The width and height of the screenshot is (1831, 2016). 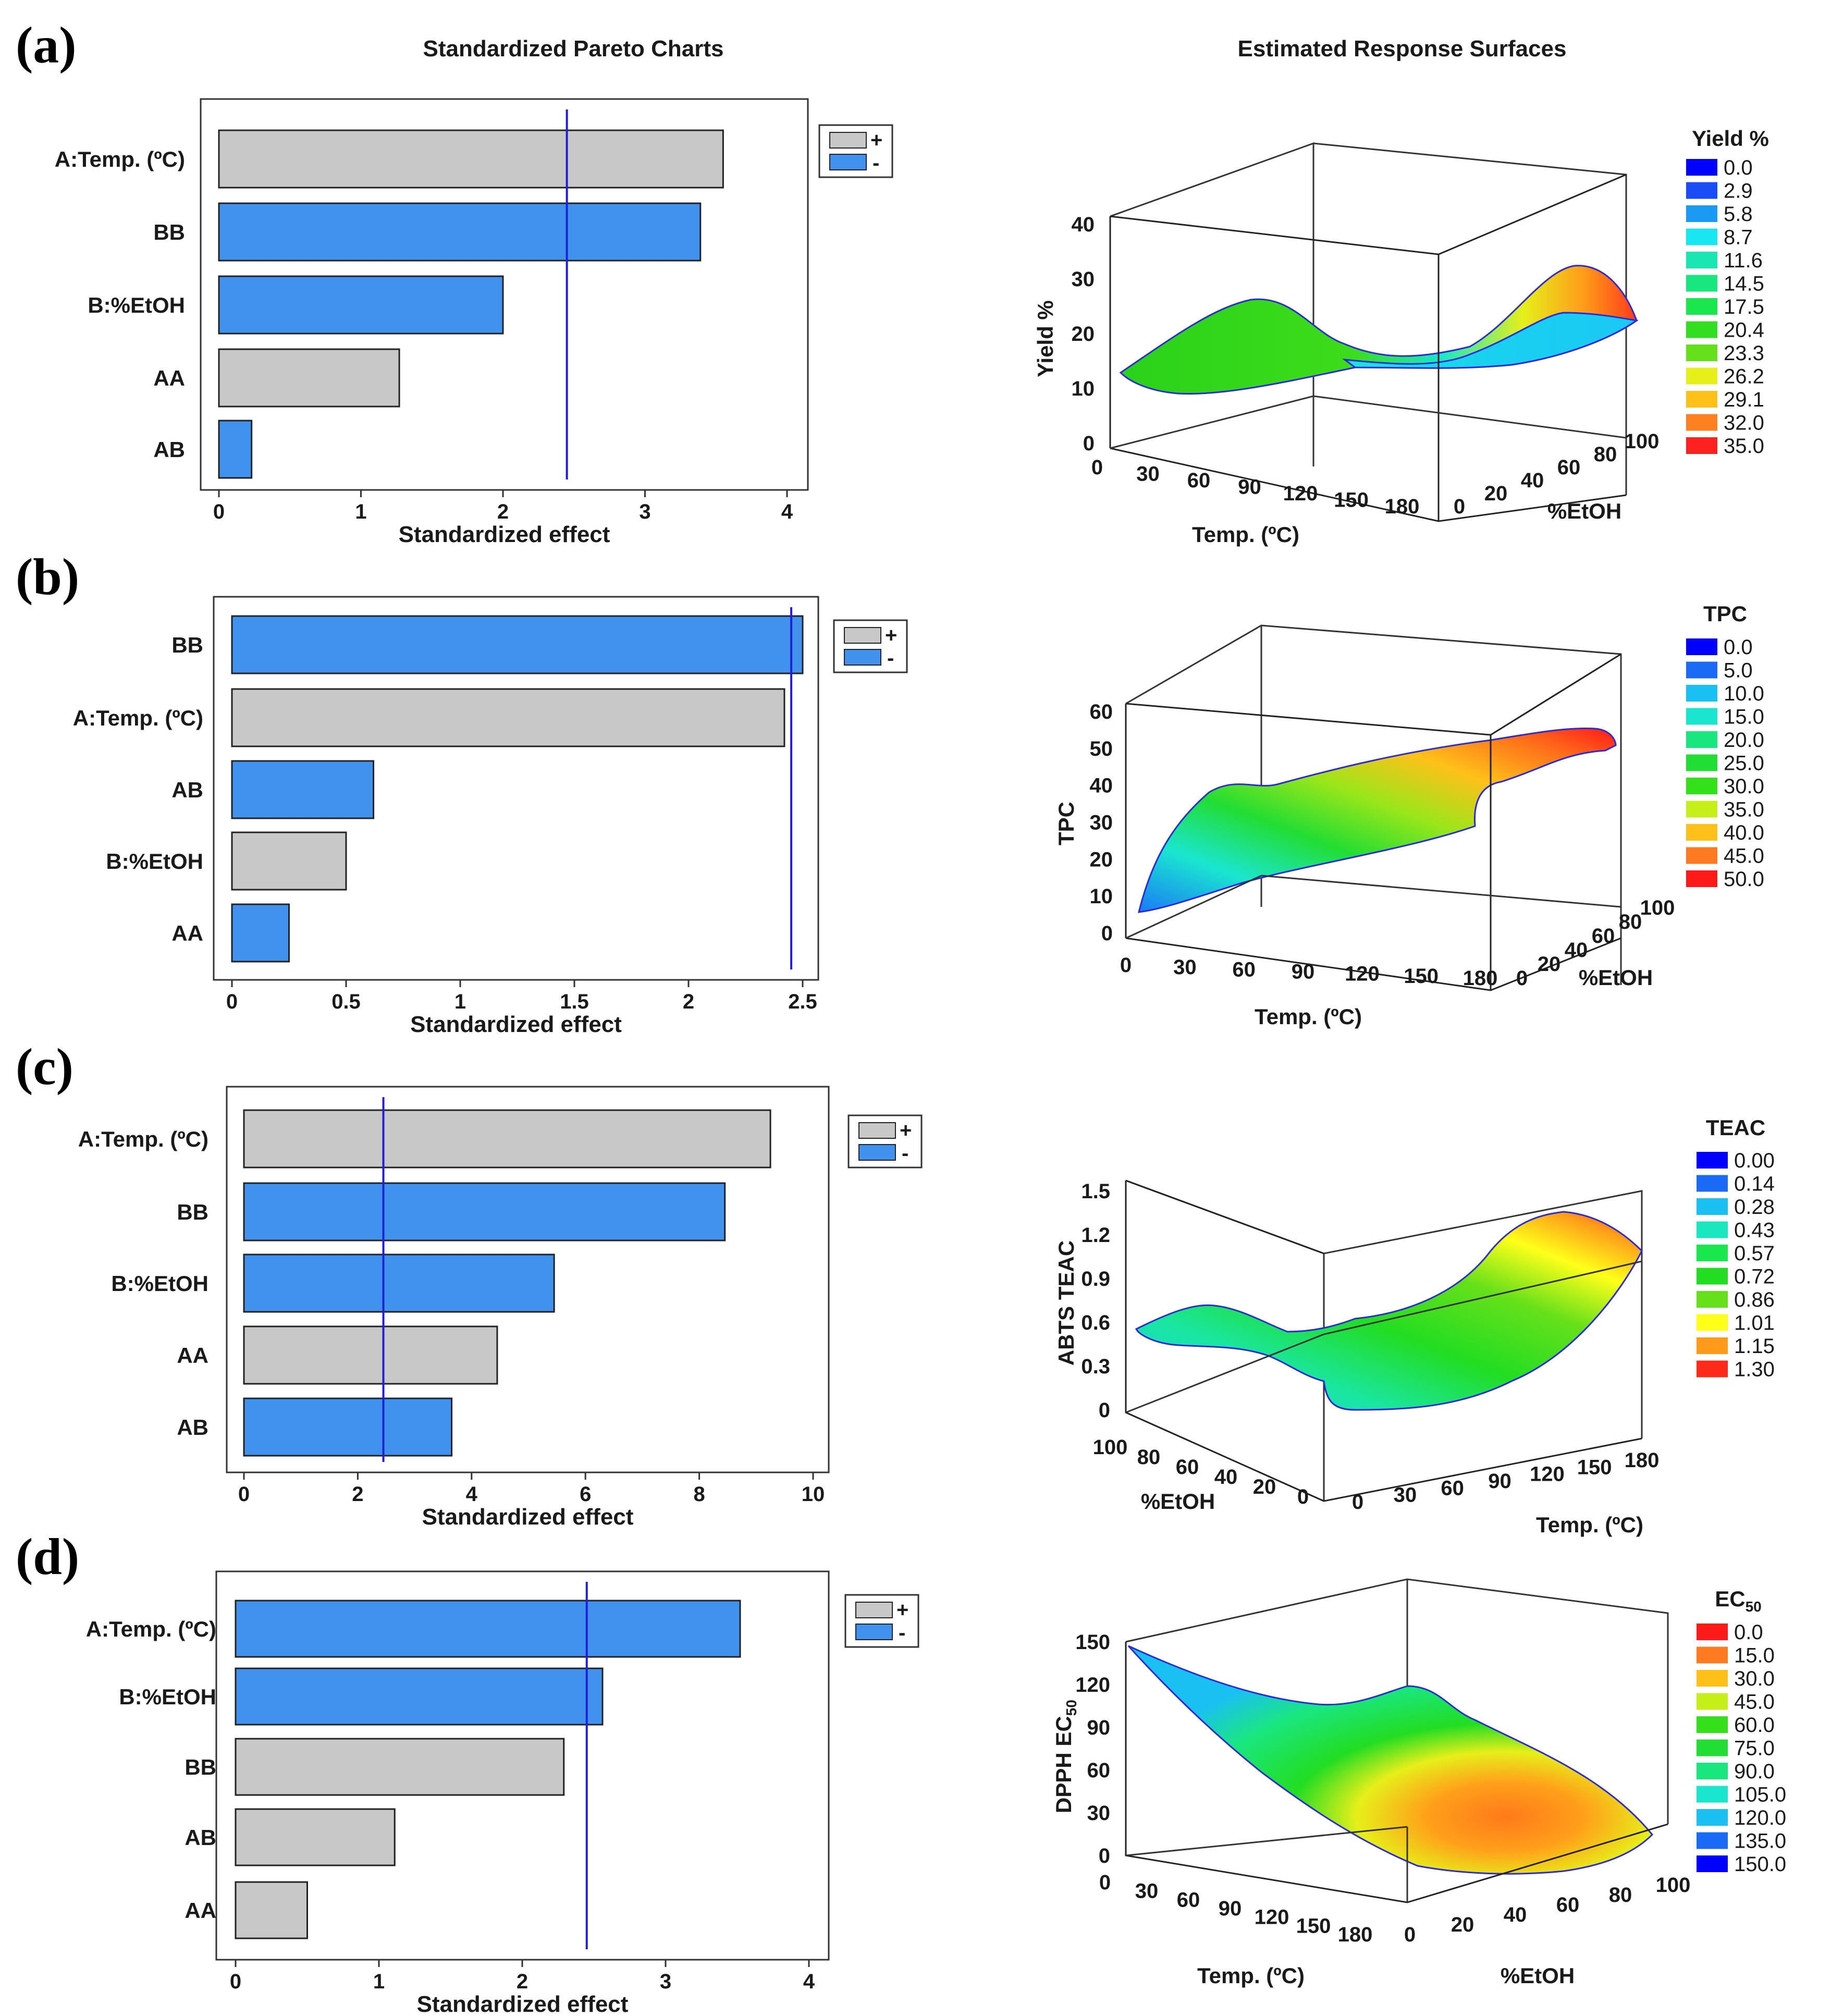 I want to click on surface-b-floor, so click(x=1373, y=964).